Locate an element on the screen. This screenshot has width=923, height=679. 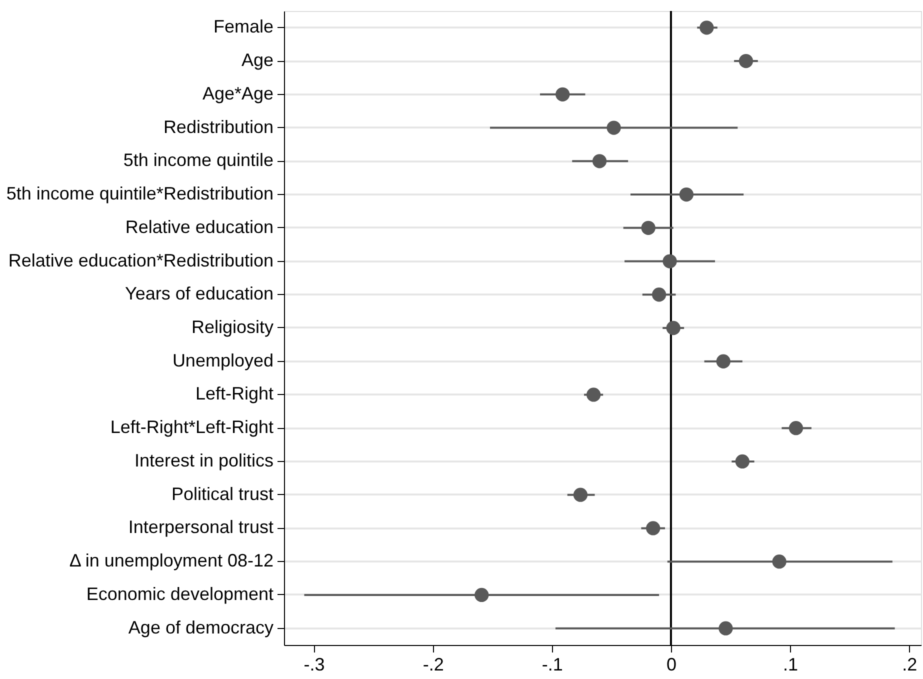
x-tick-label: .1 is located at coordinates (790, 664).